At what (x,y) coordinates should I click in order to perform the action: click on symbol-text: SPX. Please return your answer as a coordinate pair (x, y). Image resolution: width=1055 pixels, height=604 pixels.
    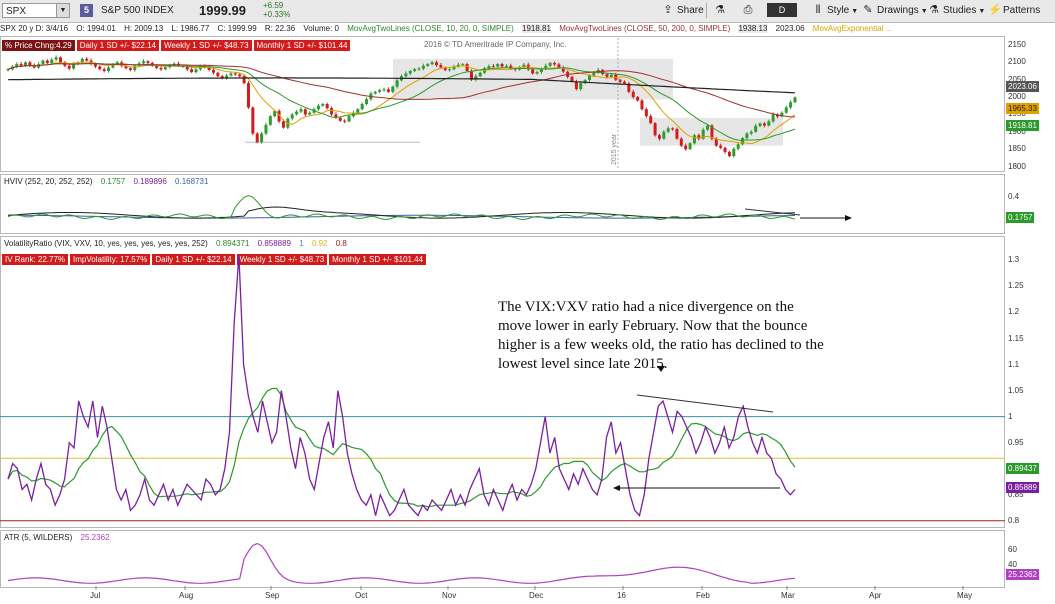
    Looking at the image, I should click on (16, 11).